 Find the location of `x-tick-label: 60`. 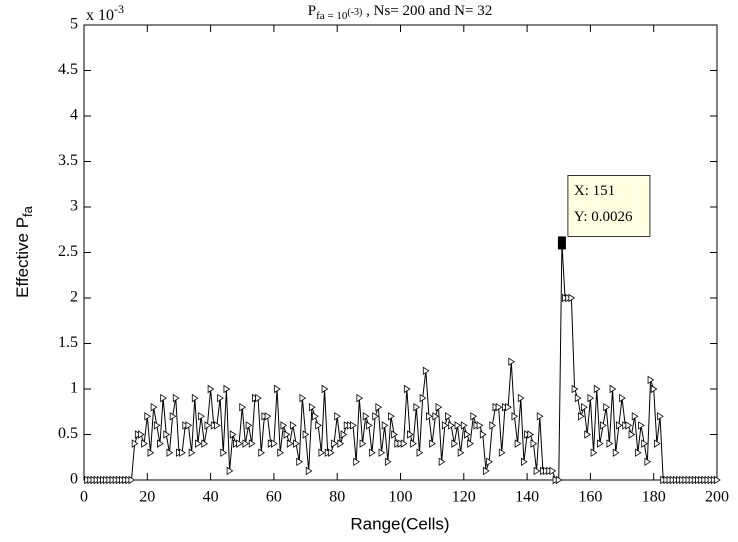

x-tick-label: 60 is located at coordinates (274, 497).